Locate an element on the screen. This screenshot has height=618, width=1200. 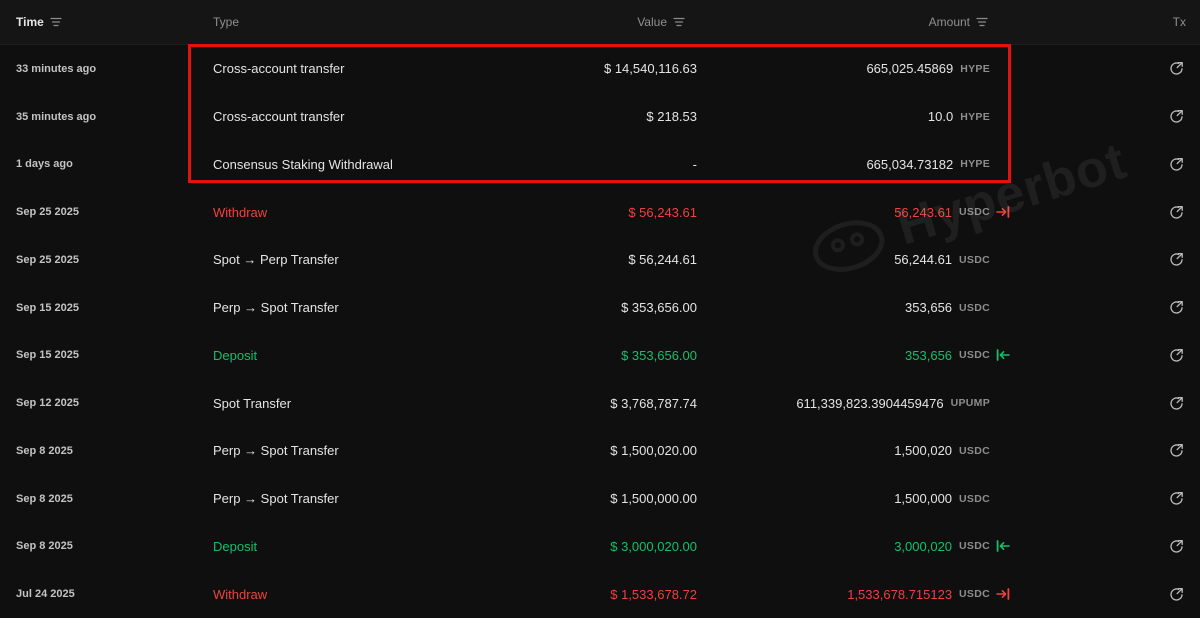
value-cell: $ 14,540,116.63 is located at coordinates (650, 69).